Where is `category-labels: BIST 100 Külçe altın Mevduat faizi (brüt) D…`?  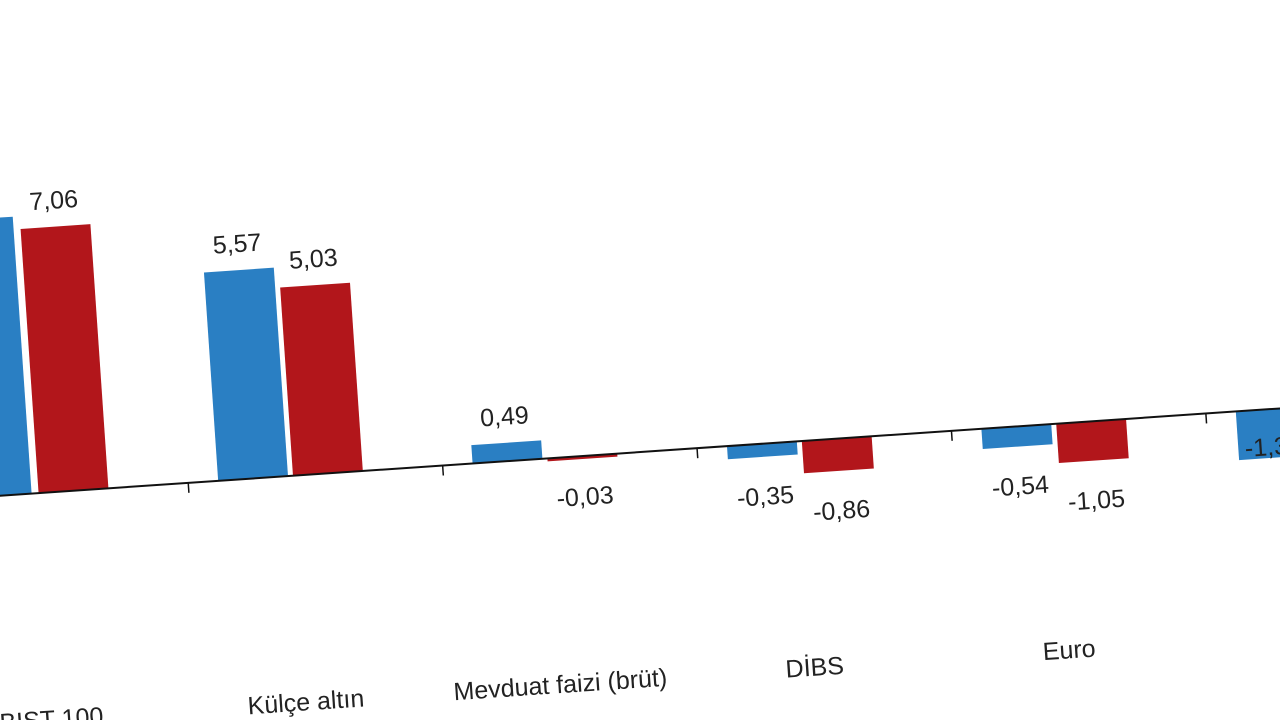
category-labels: BIST 100 Külçe altın Mevduat faizi (brüt) D… is located at coordinates (548, 677).